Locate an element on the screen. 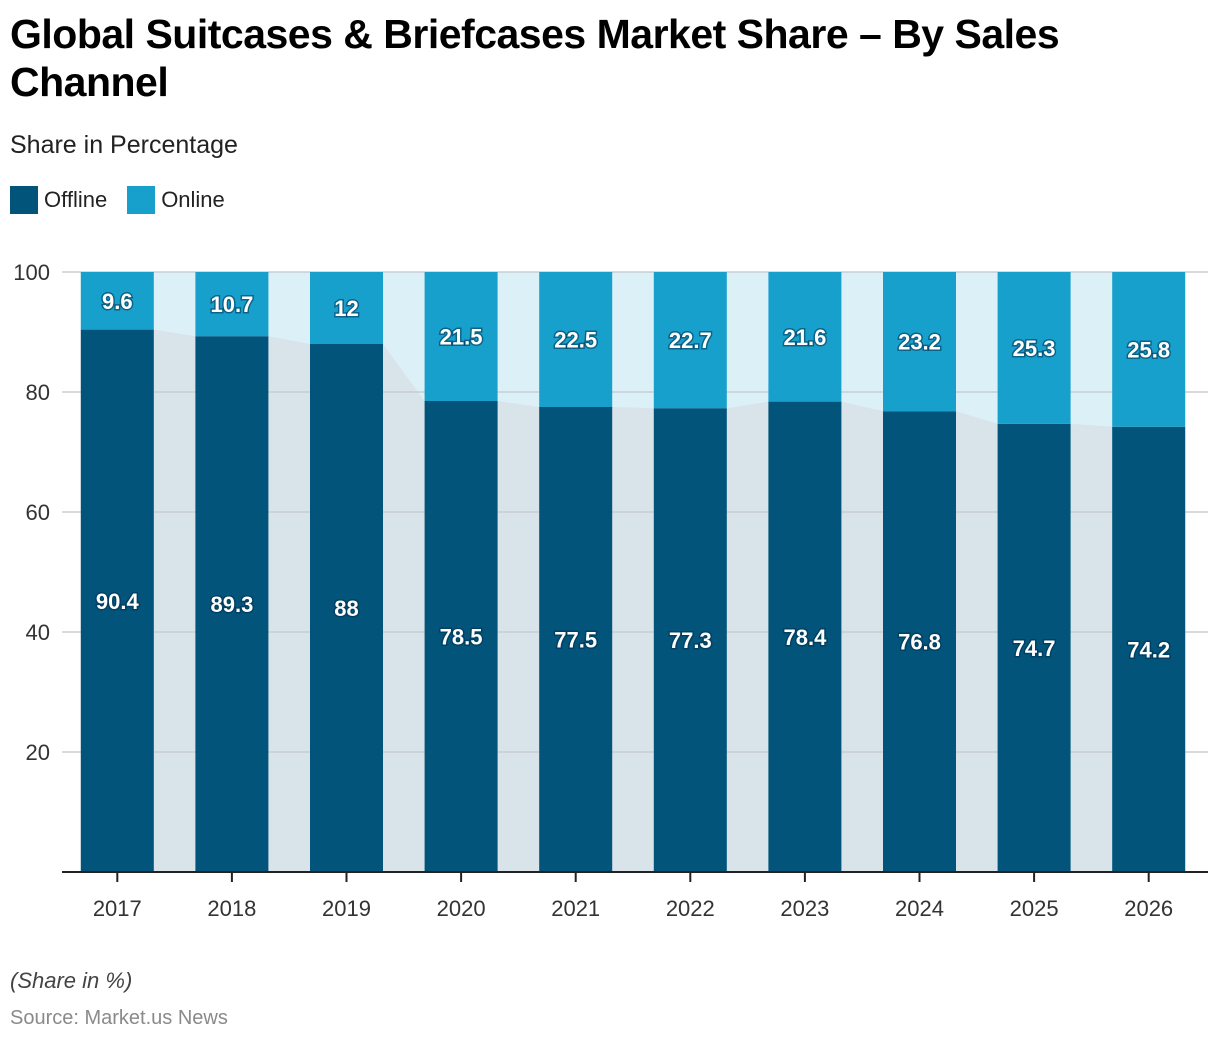 Image resolution: width=1220 pixels, height=1044 pixels. bar-online-2022 is located at coordinates (690, 340).